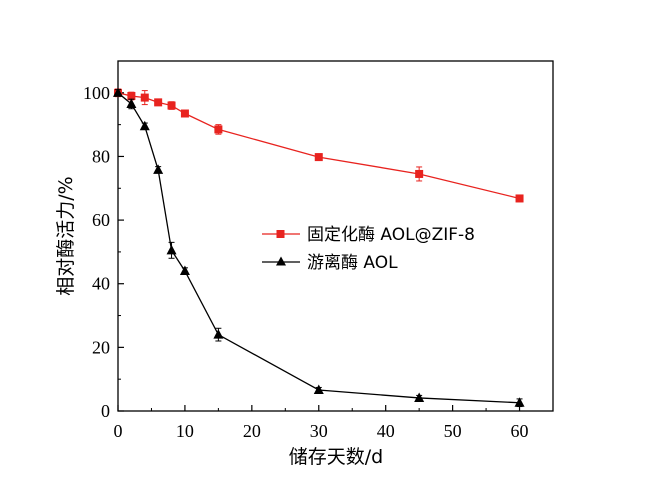 The image size is (650, 499). I want to click on y-tick-label: 100, so click(96, 93).